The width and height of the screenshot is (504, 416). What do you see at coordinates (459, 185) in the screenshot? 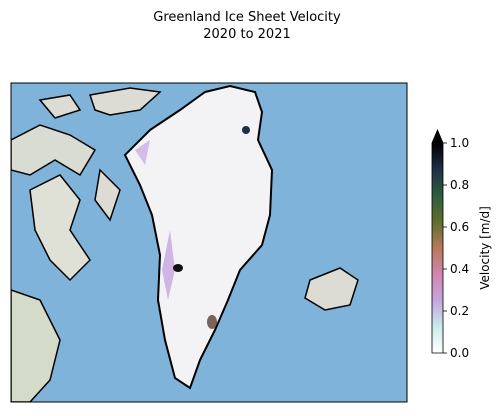
I see `tick-label: 0.8` at bounding box center [459, 185].